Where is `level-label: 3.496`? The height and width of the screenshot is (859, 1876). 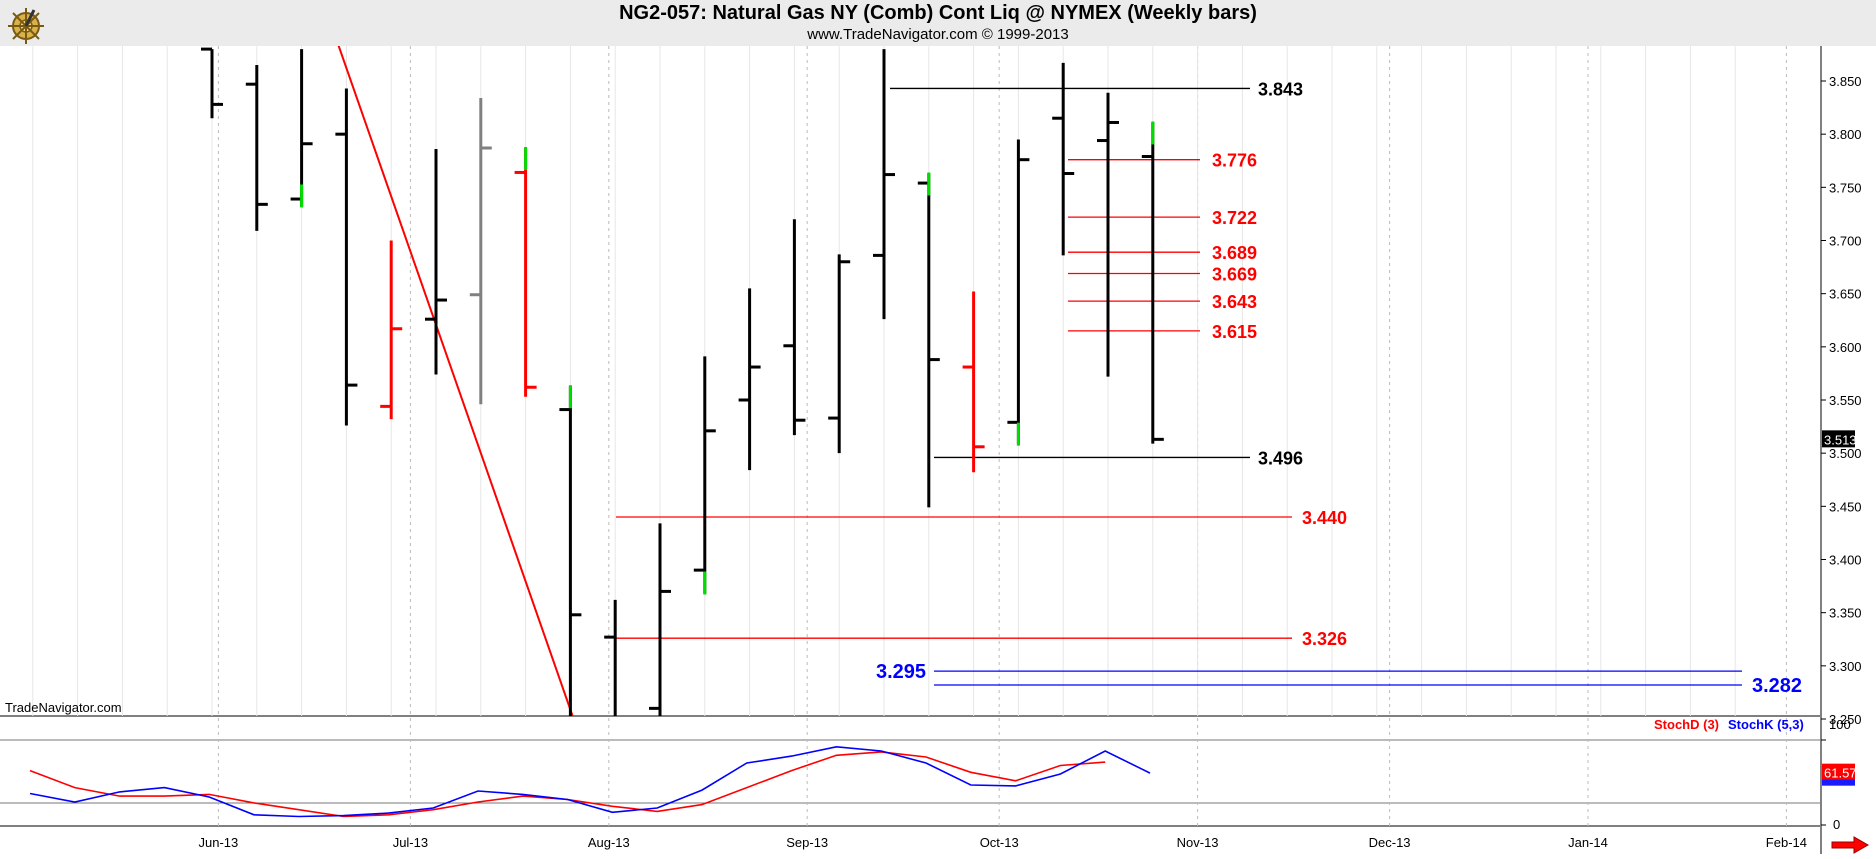
level-label: 3.496 is located at coordinates (1280, 458).